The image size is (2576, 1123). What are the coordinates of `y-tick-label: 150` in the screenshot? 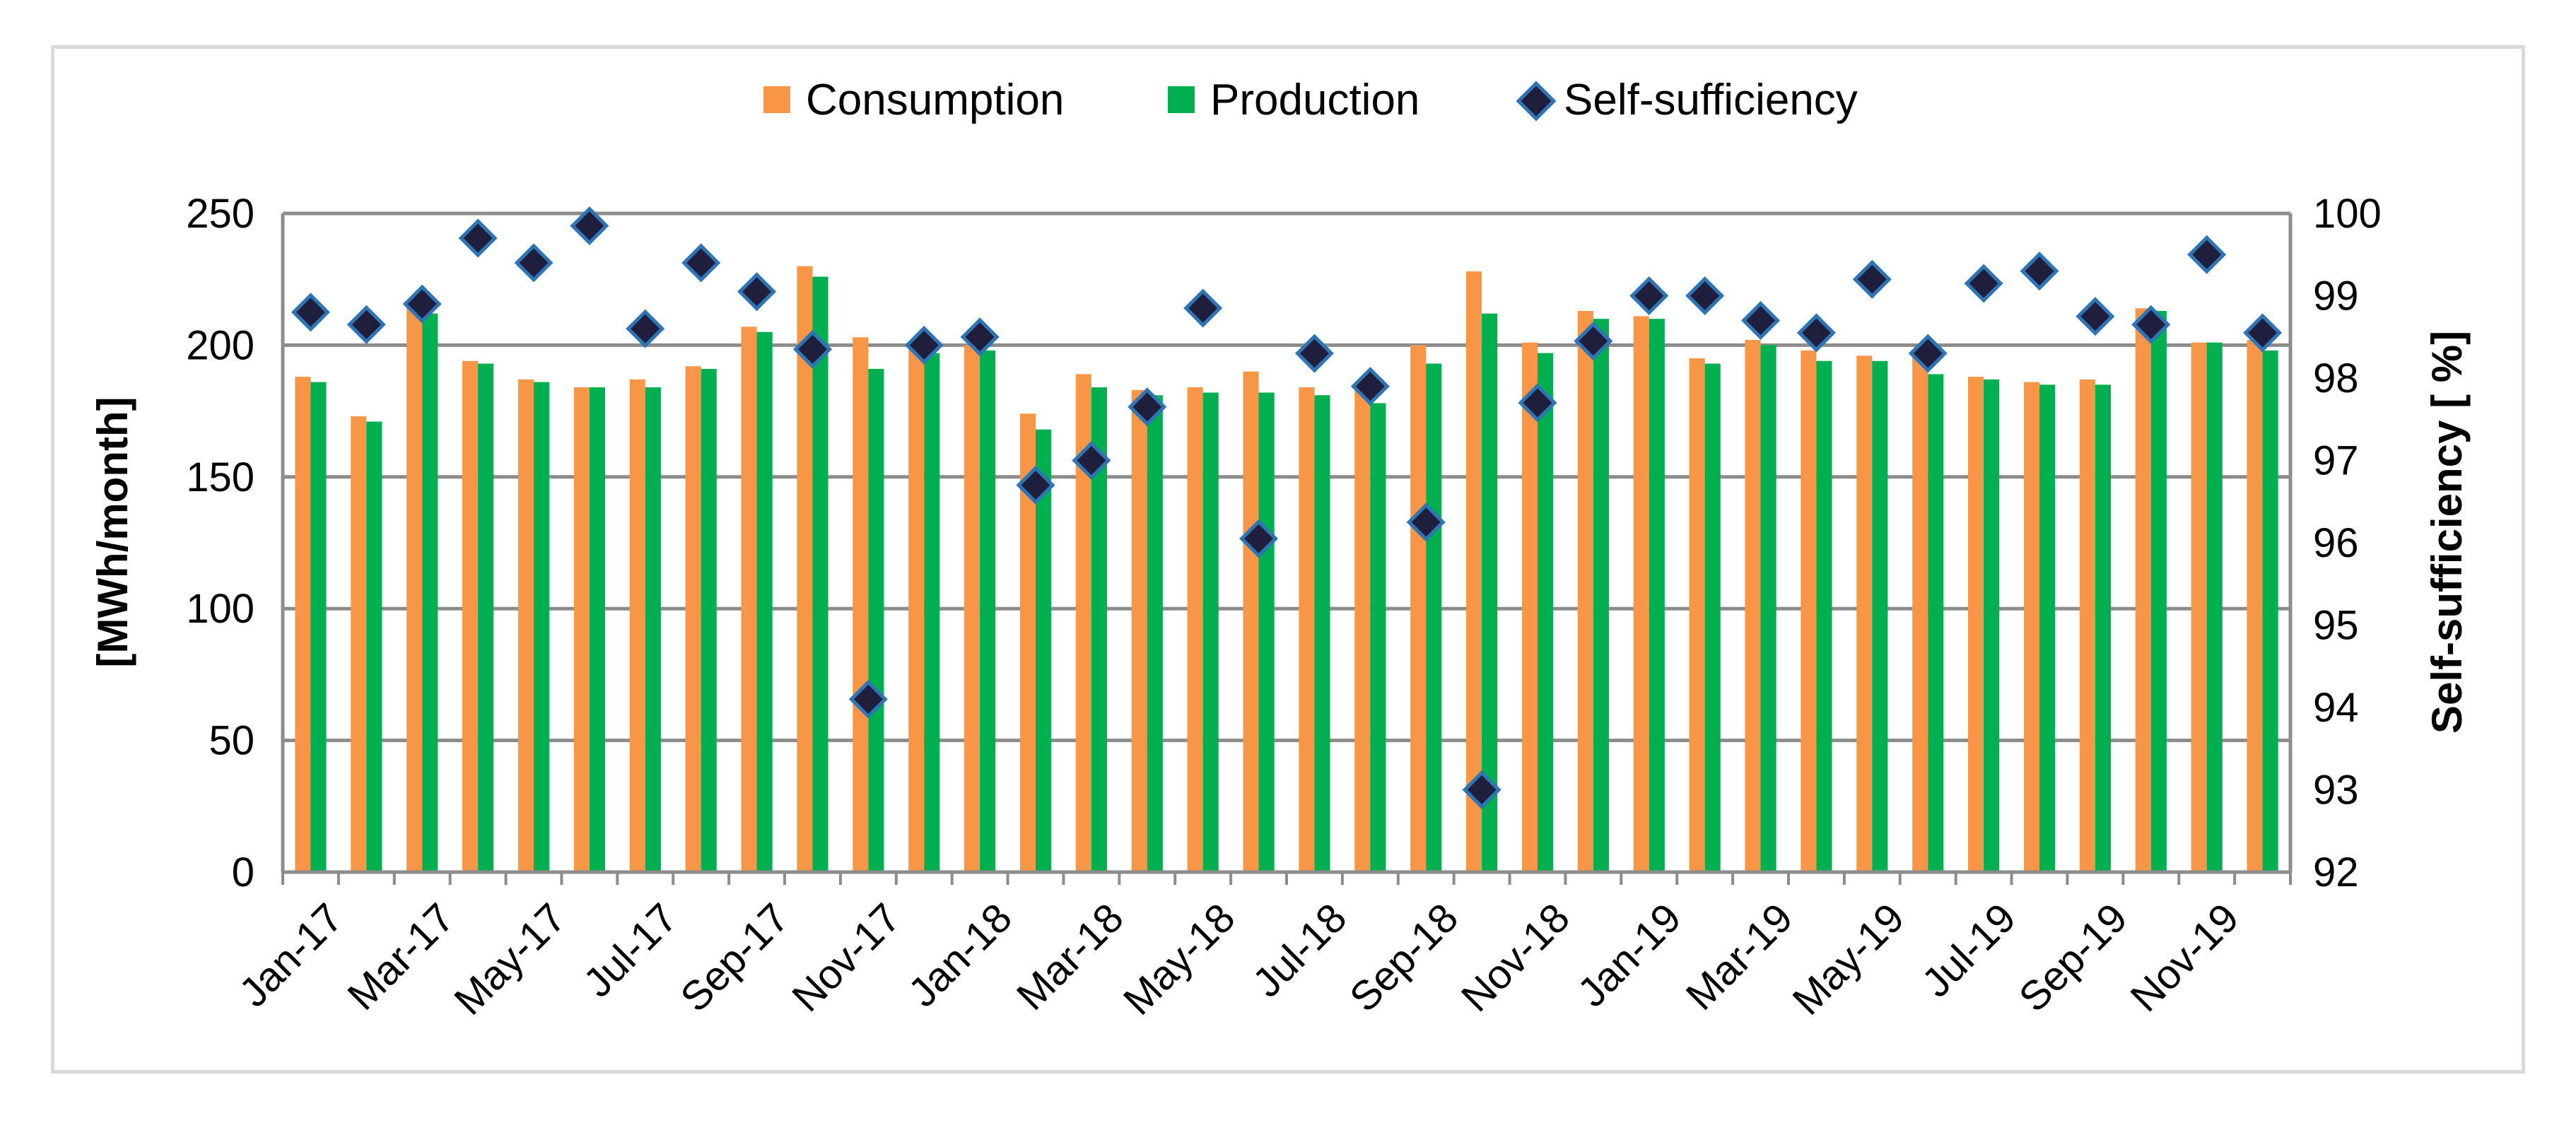 It's located at (220, 477).